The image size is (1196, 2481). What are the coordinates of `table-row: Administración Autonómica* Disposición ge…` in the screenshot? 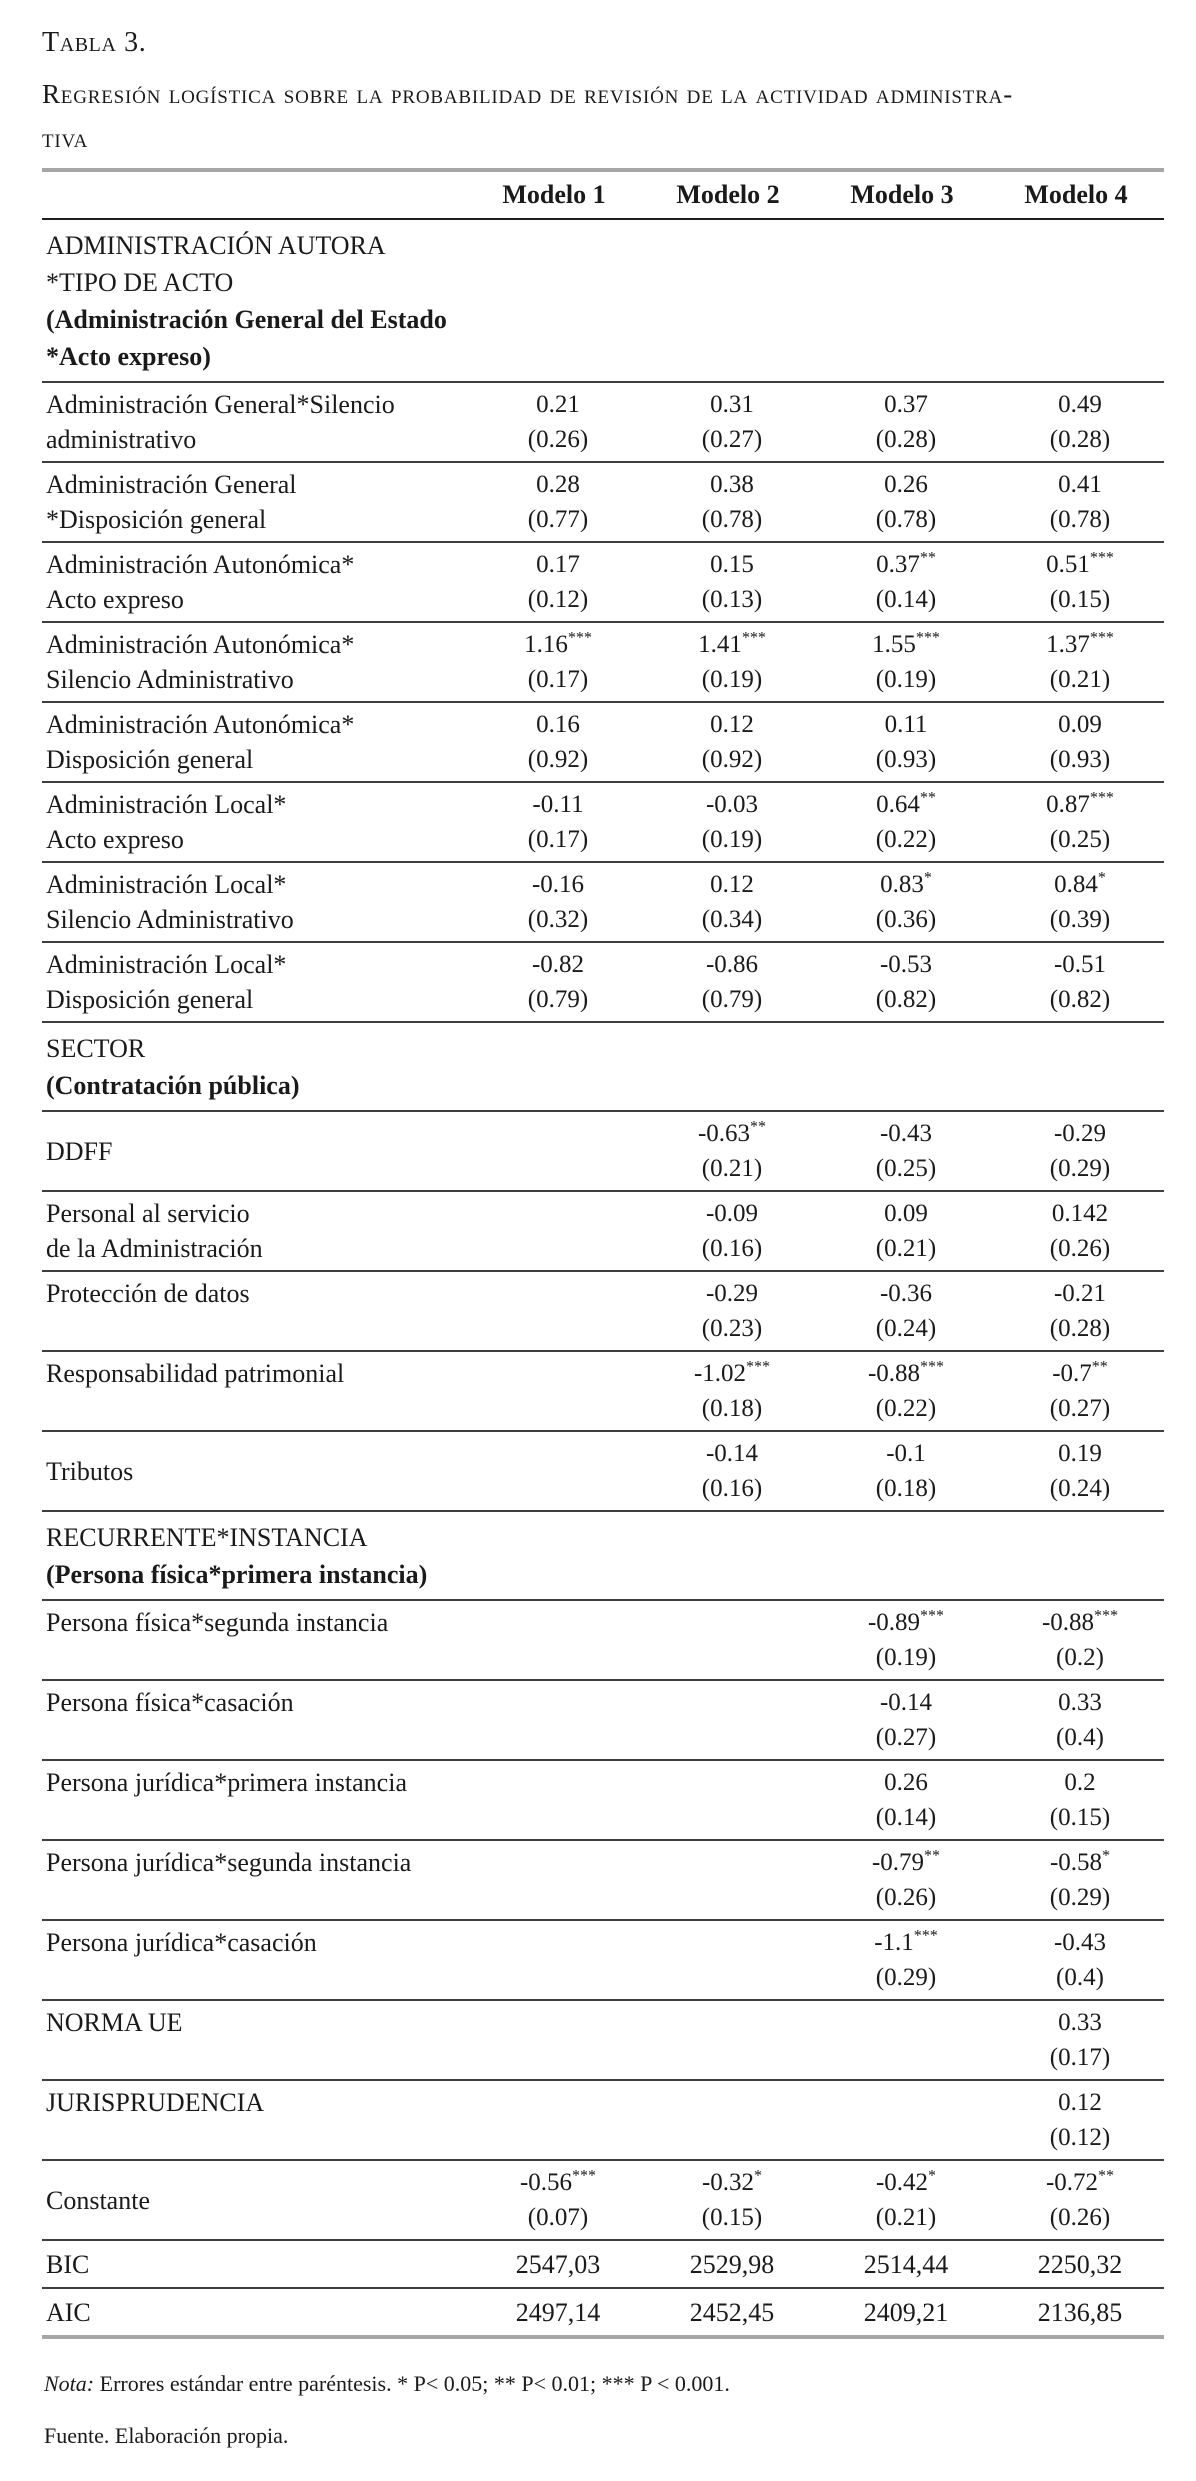 It's located at (603, 743).